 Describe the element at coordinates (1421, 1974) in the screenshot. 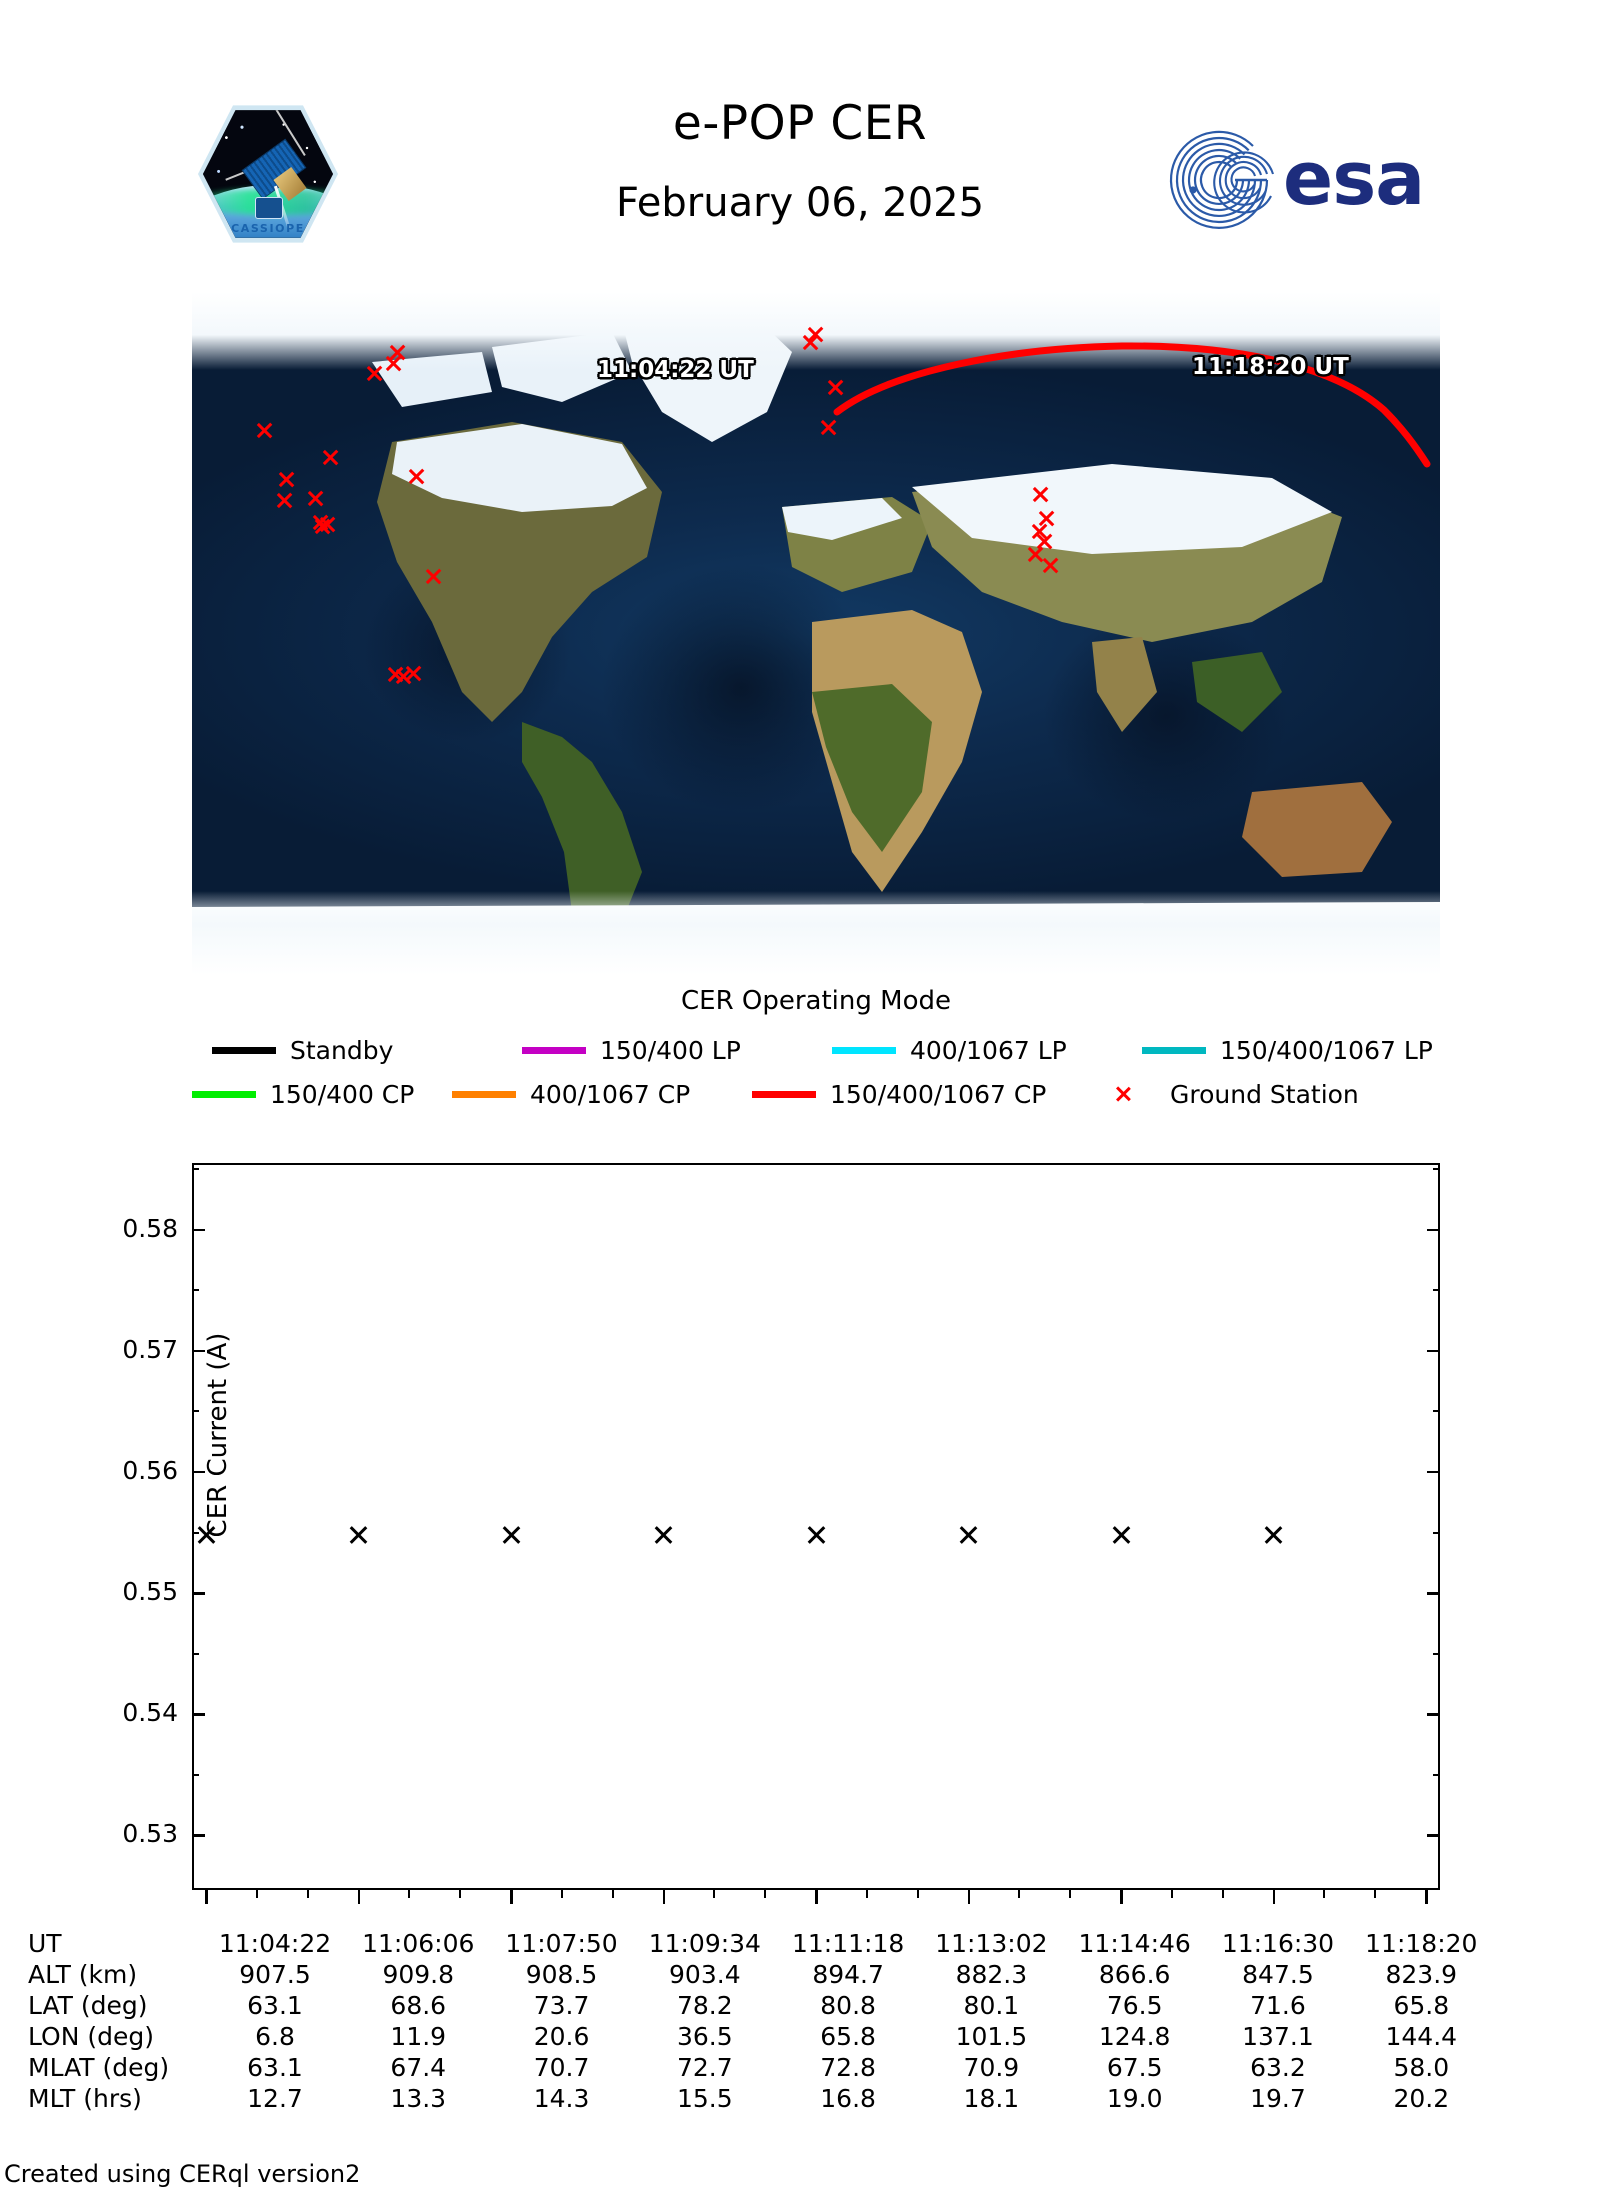

I see `table-cell: 823.9` at that location.